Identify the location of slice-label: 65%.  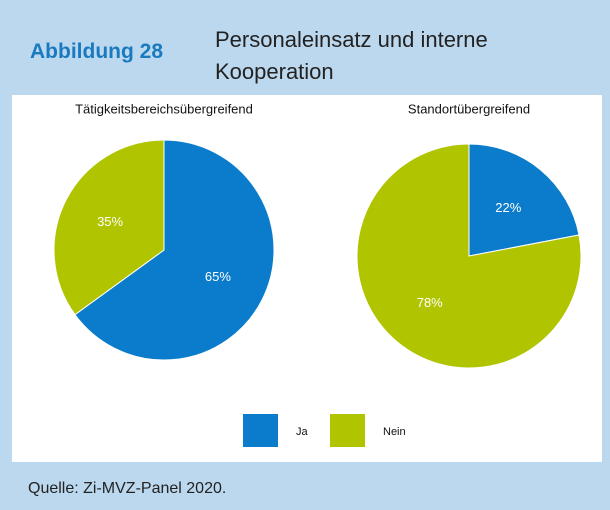
(218, 276).